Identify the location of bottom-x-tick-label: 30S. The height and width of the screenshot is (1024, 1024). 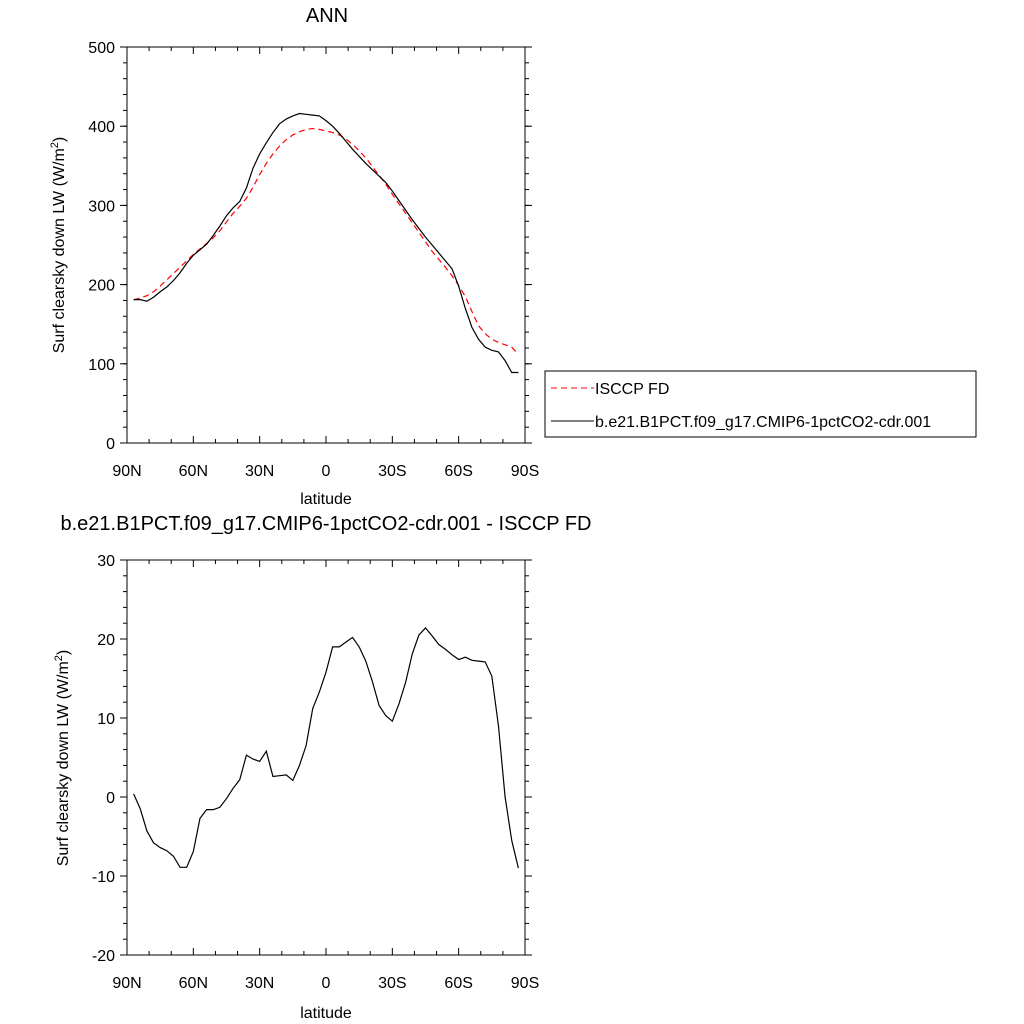
(392, 983).